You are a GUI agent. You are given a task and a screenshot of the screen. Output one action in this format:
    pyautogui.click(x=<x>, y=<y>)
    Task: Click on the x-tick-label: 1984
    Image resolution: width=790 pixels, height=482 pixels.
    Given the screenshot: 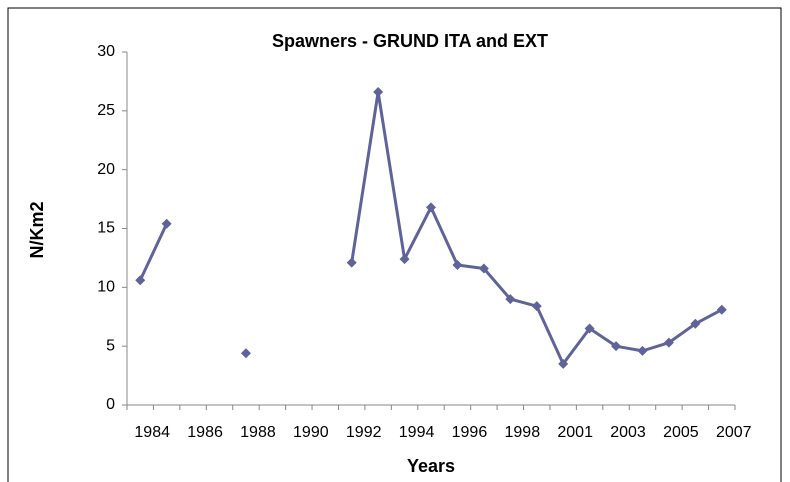 What is the action you would take?
    pyautogui.click(x=152, y=432)
    